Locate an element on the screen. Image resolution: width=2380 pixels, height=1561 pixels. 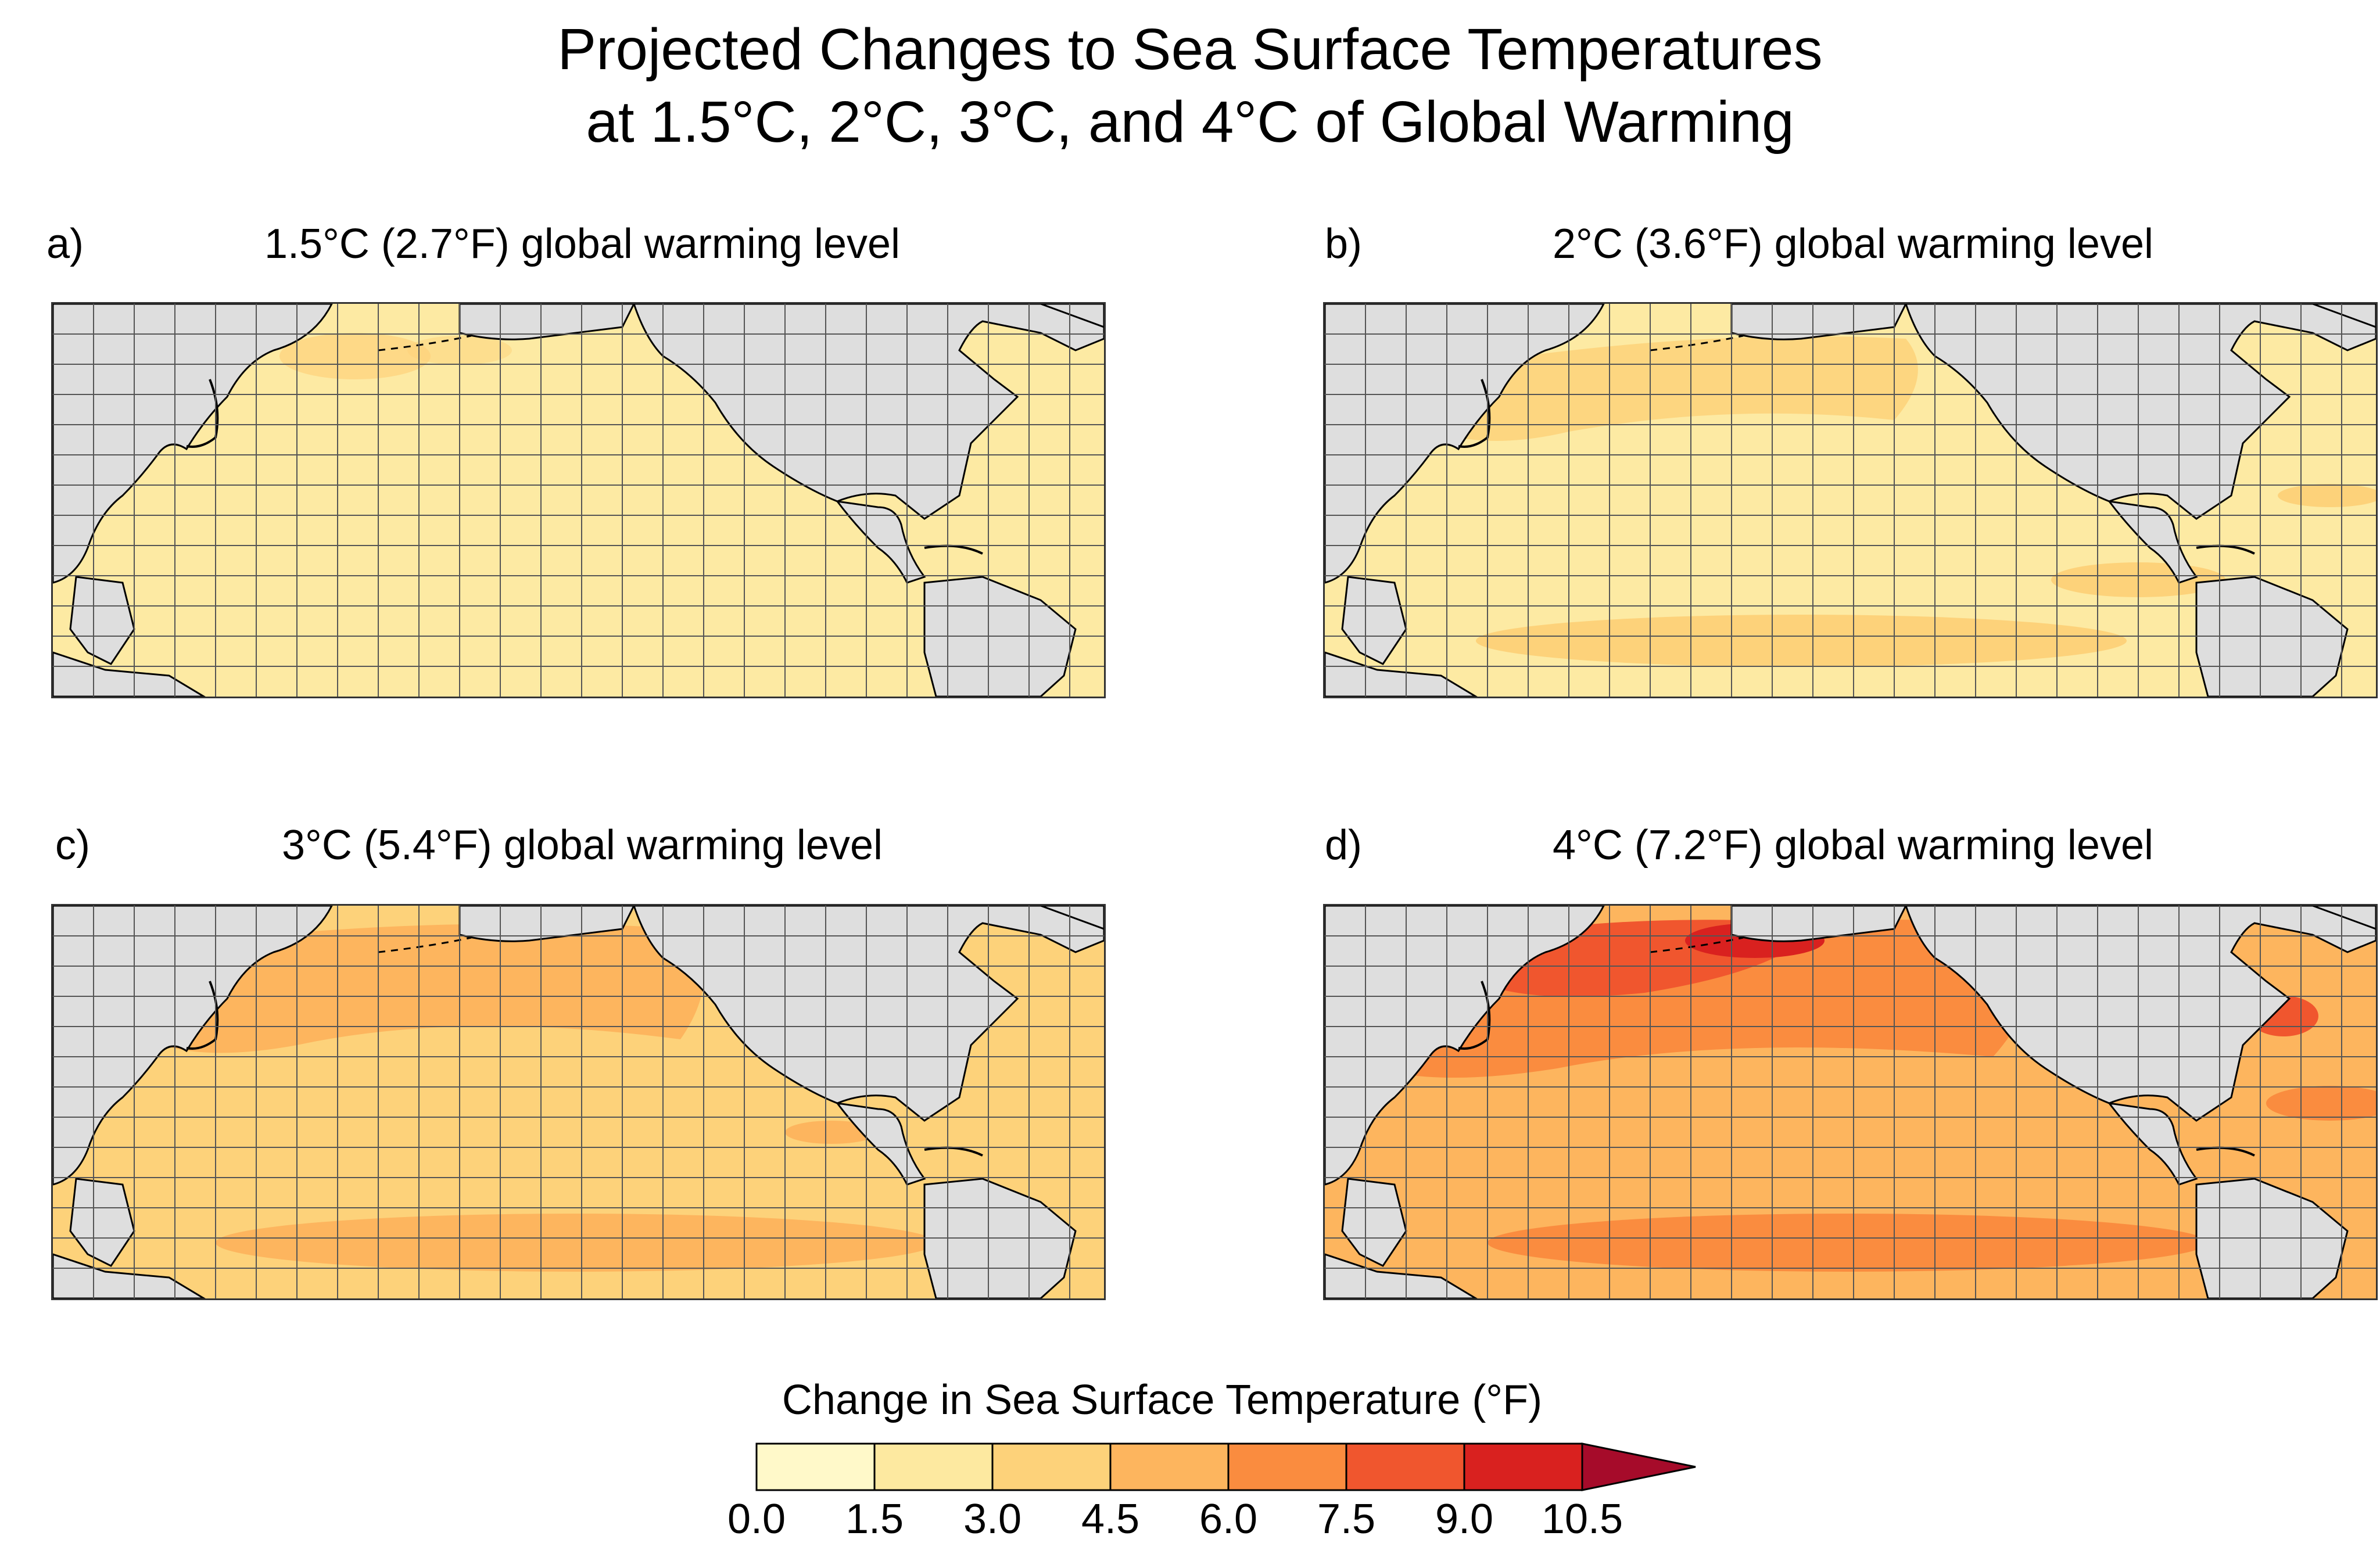
colorbar-tick-label: 6.0 is located at coordinates (1229, 1519).